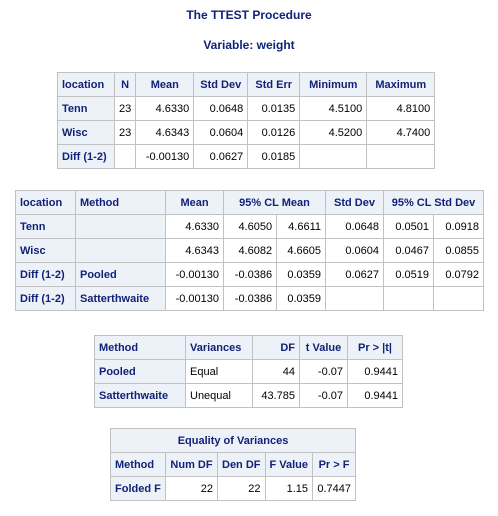  Describe the element at coordinates (125, 84) in the screenshot. I see `col-header: N` at that location.